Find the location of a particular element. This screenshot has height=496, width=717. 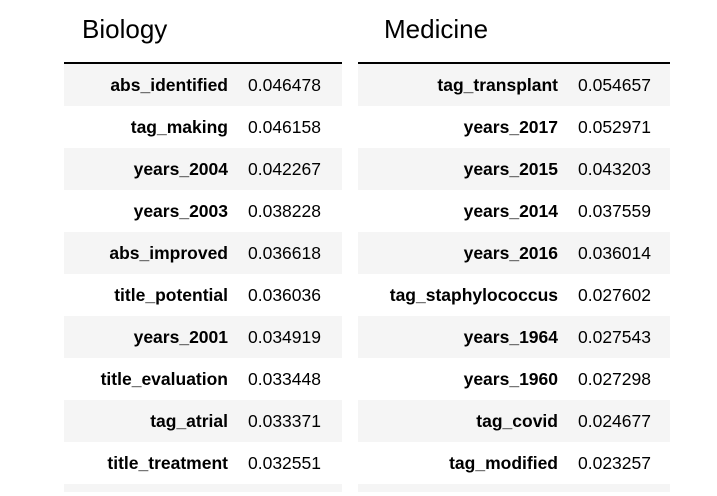

feature-value: 0.038228 is located at coordinates (284, 210).